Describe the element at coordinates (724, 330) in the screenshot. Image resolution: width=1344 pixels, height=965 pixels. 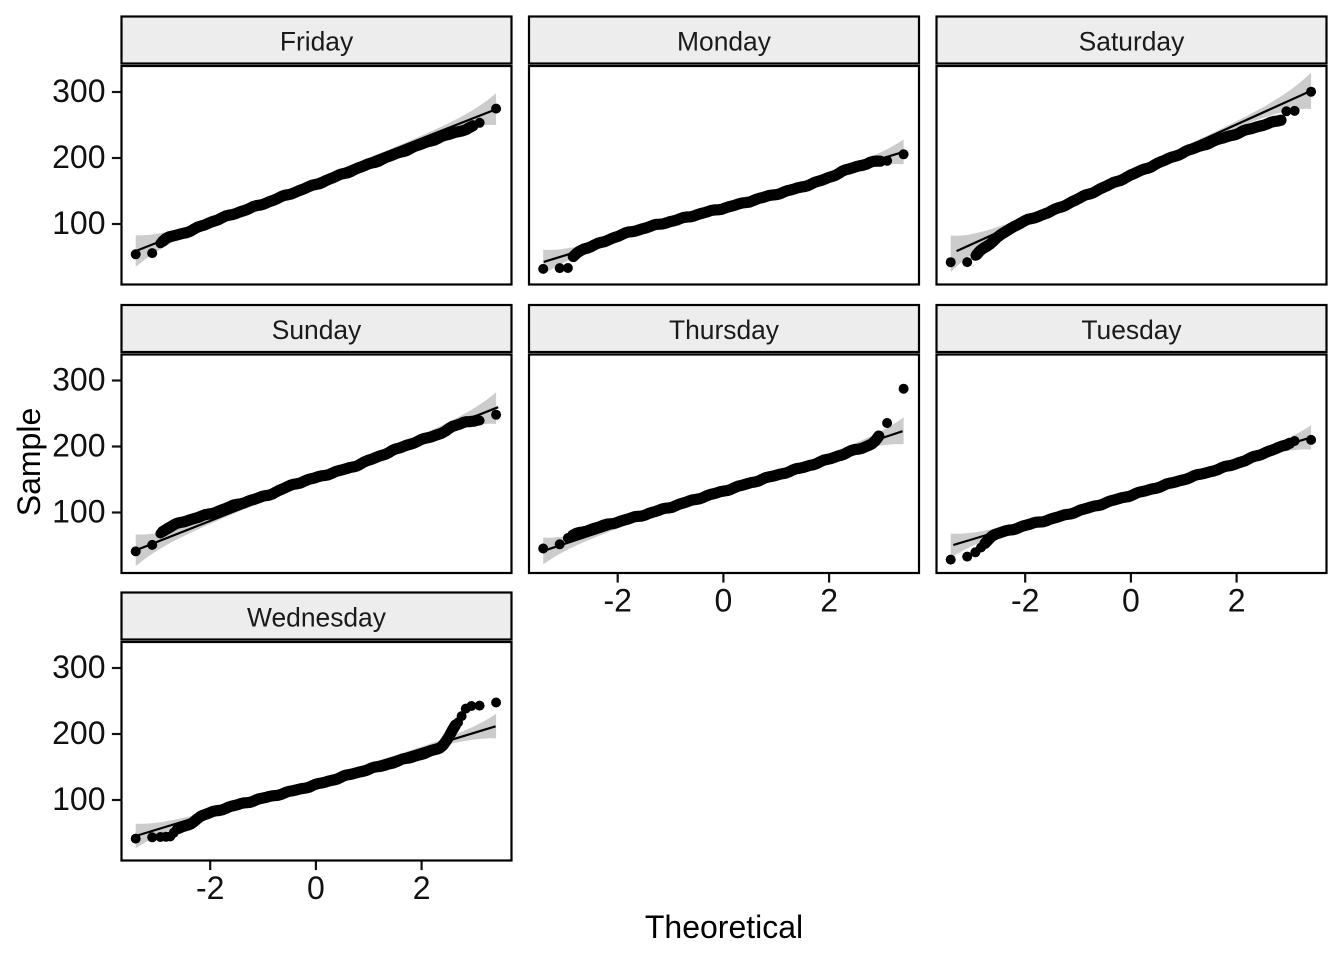
I see `svg-text: Thursday` at that location.